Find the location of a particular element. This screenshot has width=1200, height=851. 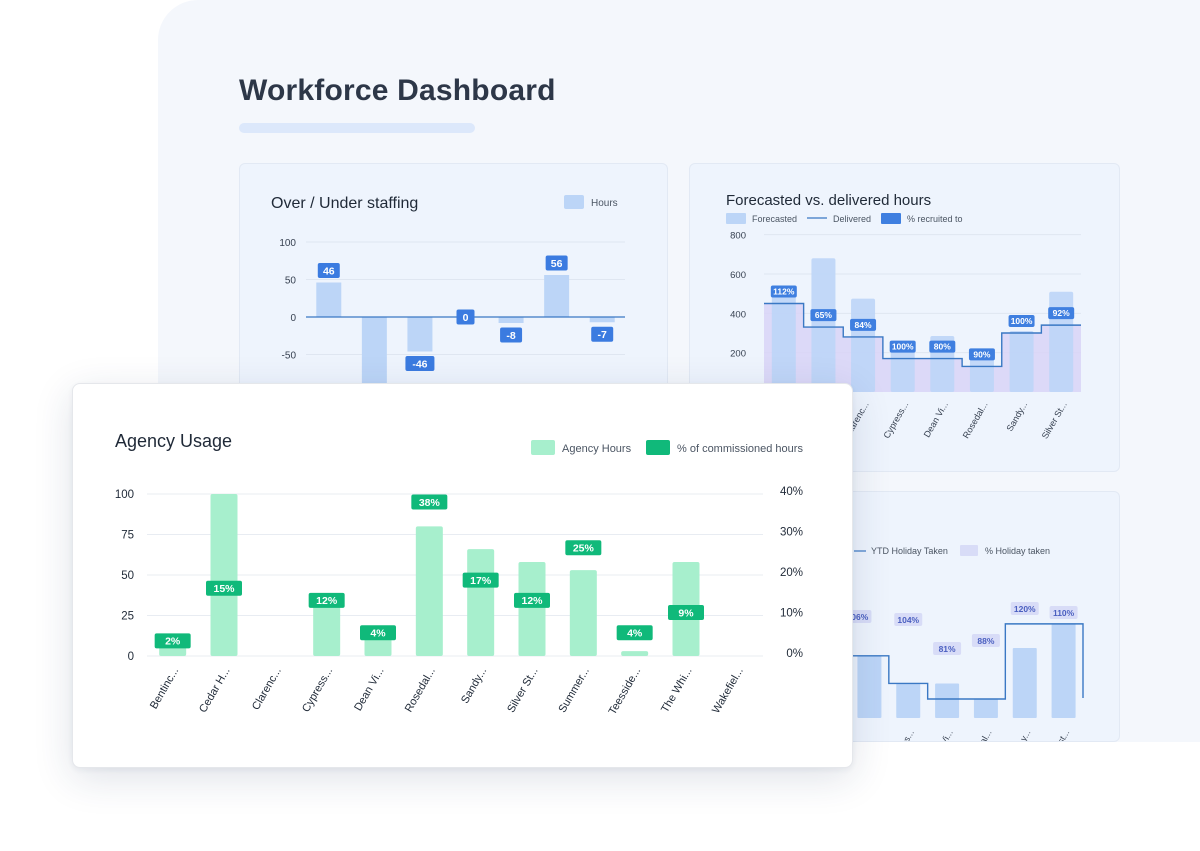

holiday-pct-label: 88% is located at coordinates (985, 641).